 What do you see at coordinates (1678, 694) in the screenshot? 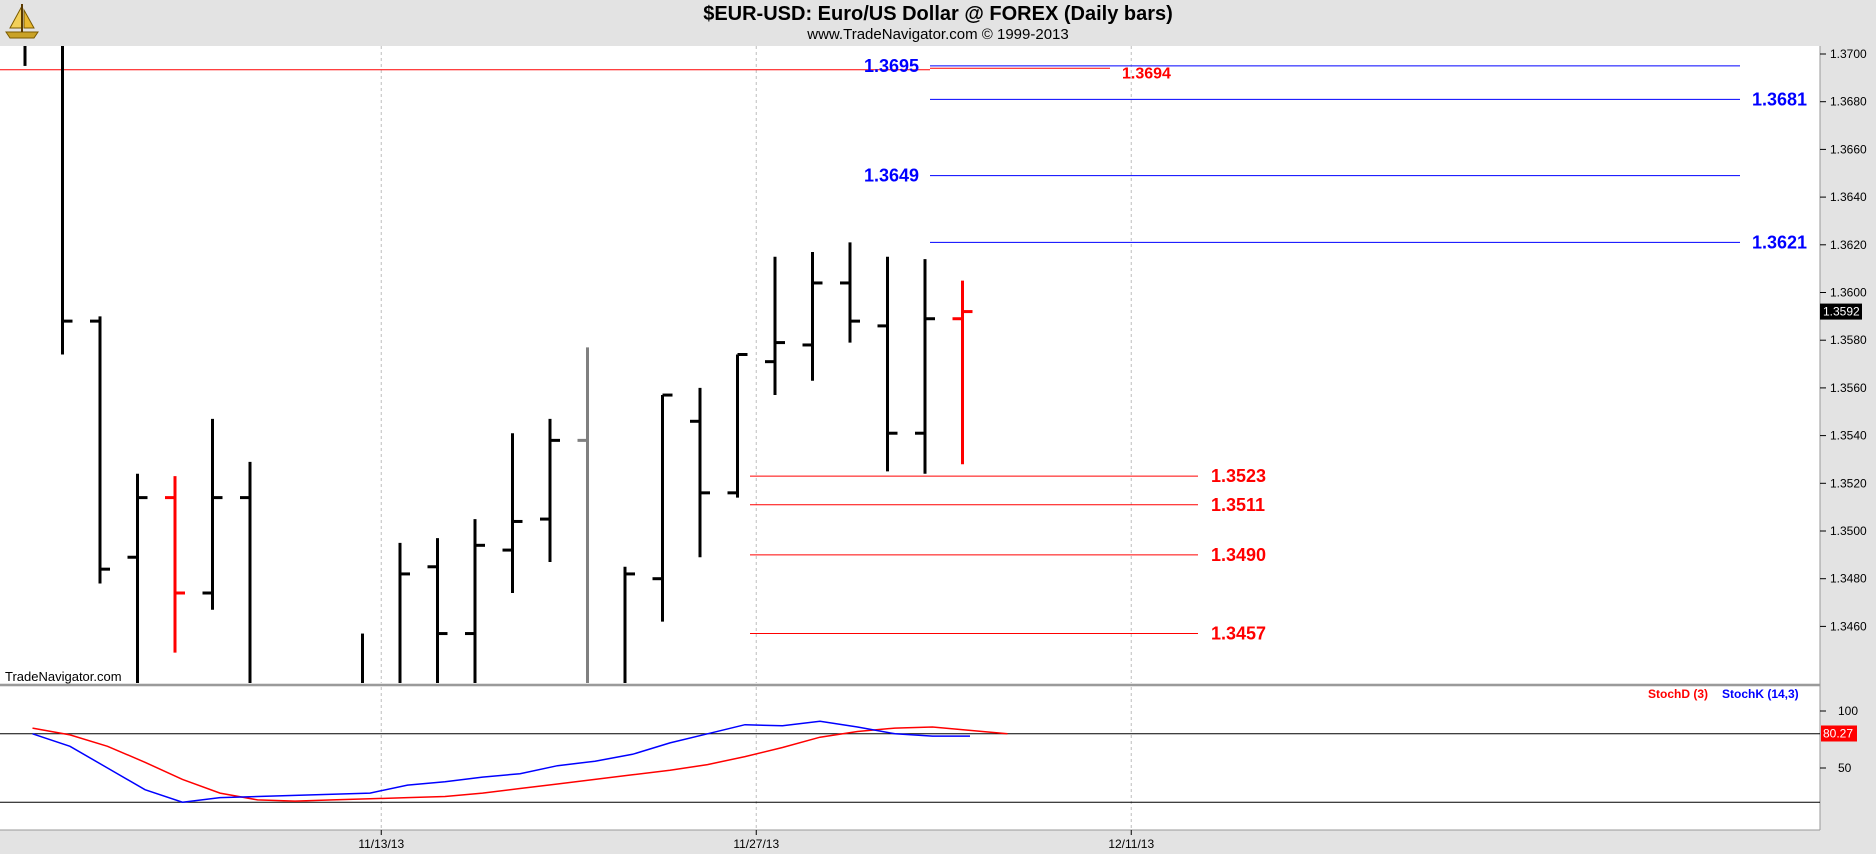
I see `stoch-legend-d: StochD (3)` at bounding box center [1678, 694].